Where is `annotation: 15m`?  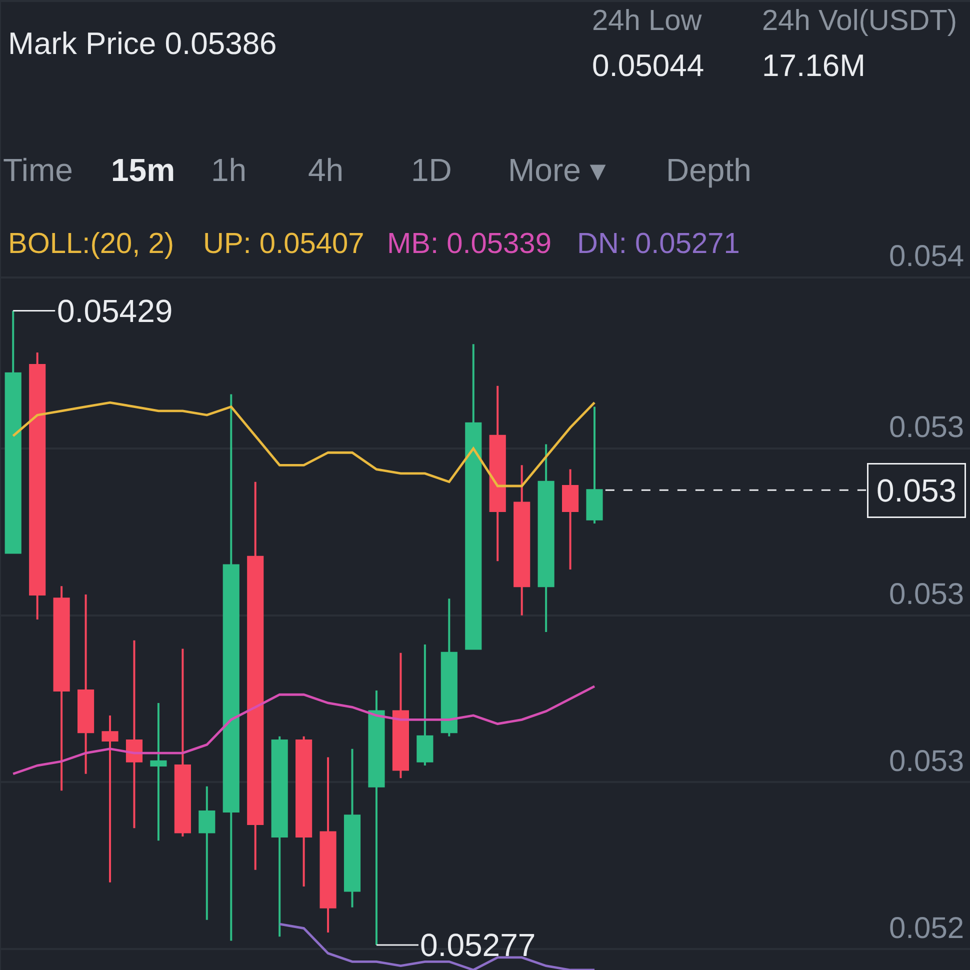 annotation: 15m is located at coordinates (143, 170).